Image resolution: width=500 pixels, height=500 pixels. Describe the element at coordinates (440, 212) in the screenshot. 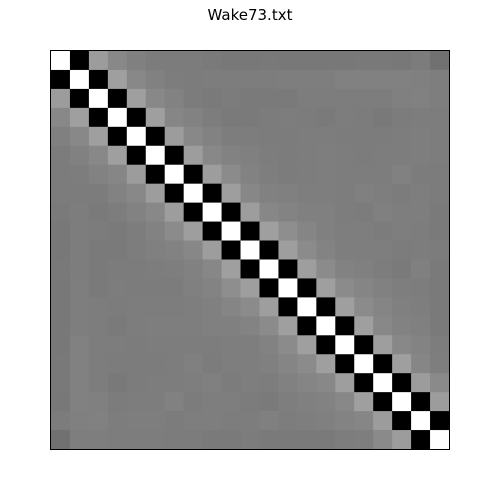

I see `heatmap-cell-r8-c20` at that location.